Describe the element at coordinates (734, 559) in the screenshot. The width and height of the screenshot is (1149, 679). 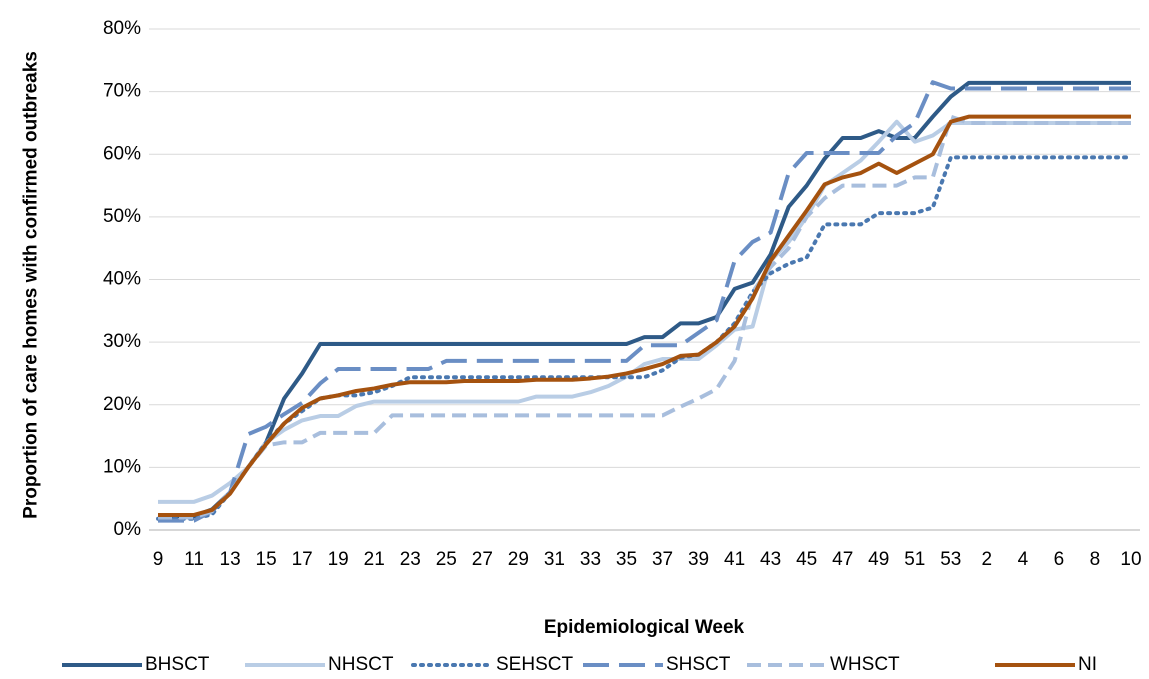
I see `x-tick-label: 41` at that location.